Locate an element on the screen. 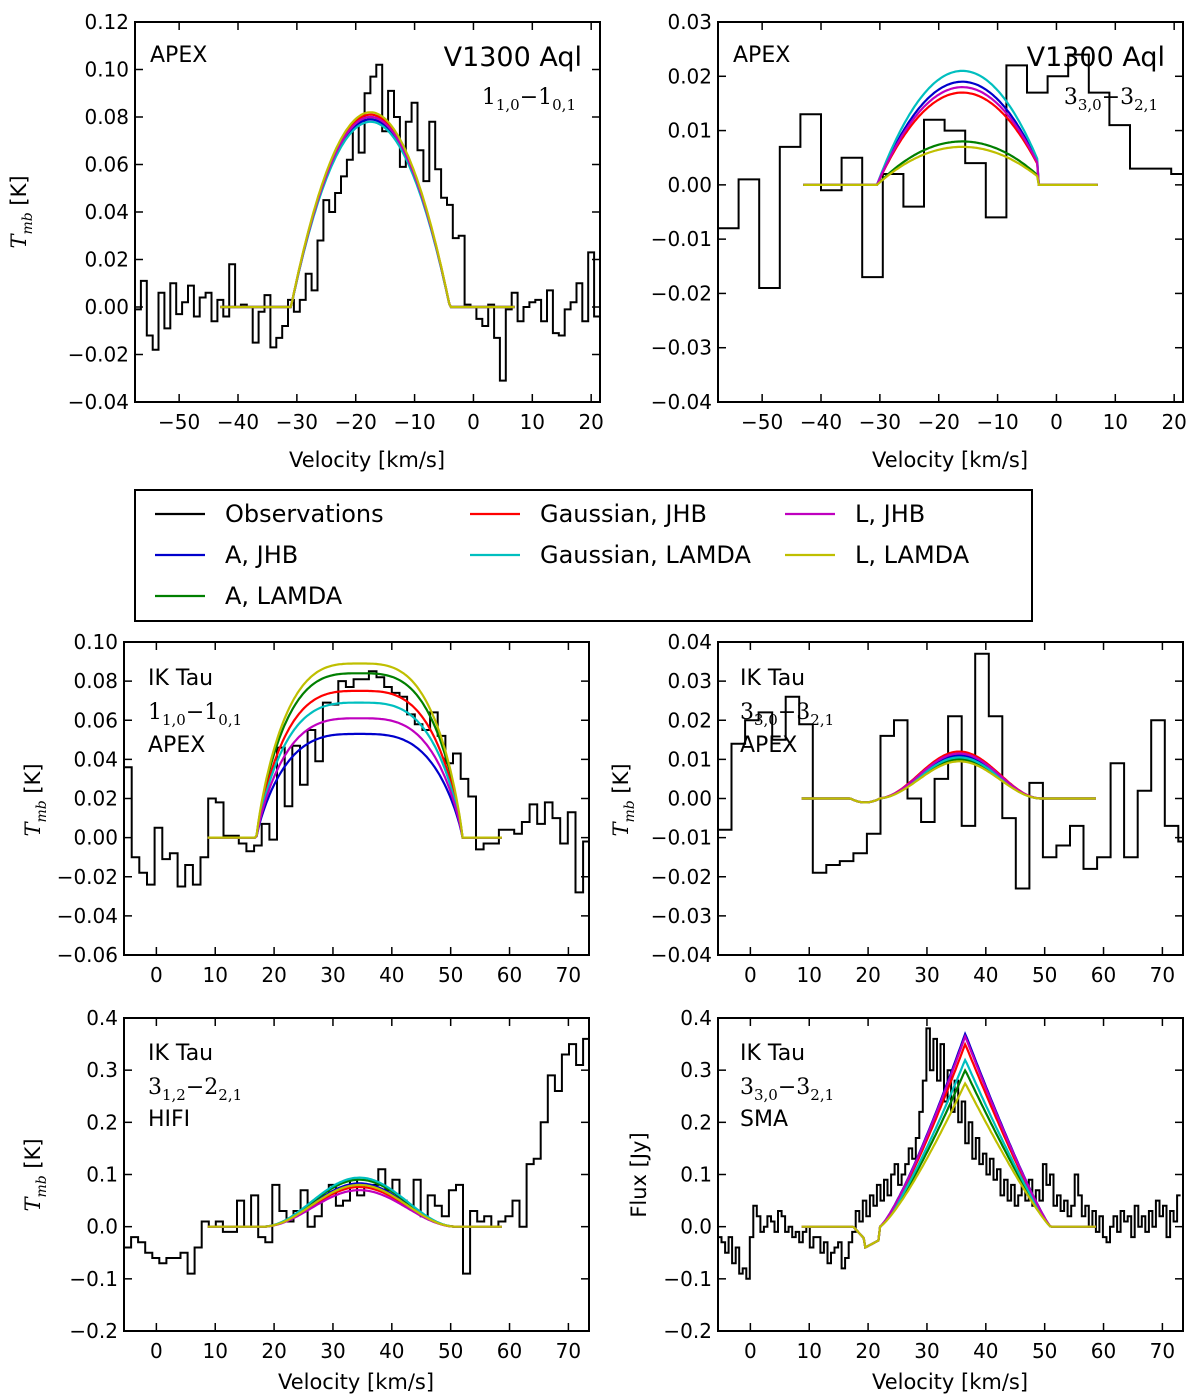 The height and width of the screenshot is (1397, 1200). legend-label: A, JHB is located at coordinates (261, 555).